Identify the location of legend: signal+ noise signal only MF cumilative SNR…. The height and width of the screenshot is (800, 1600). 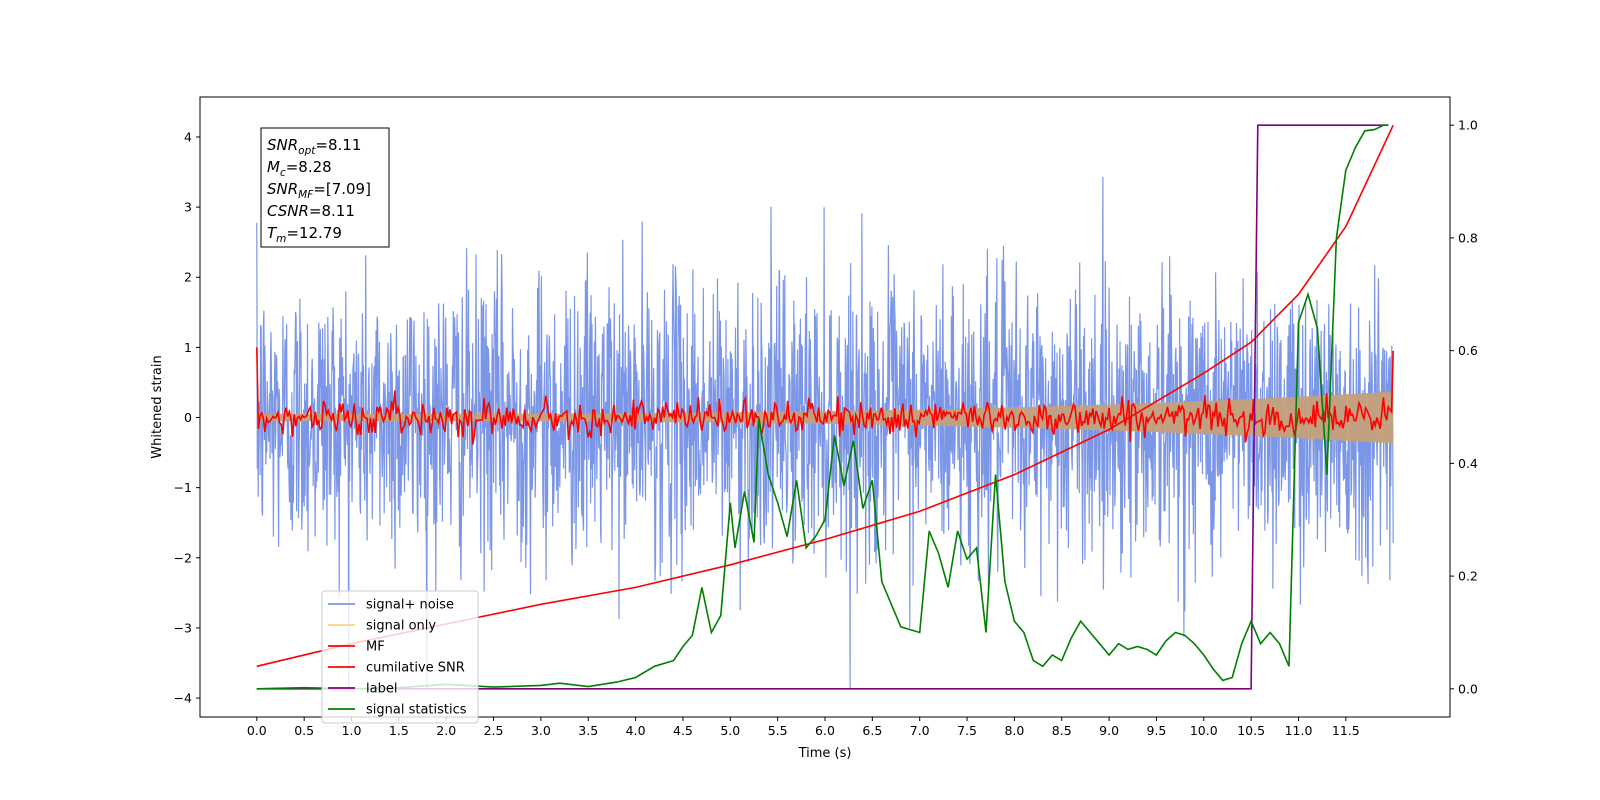
(400, 657).